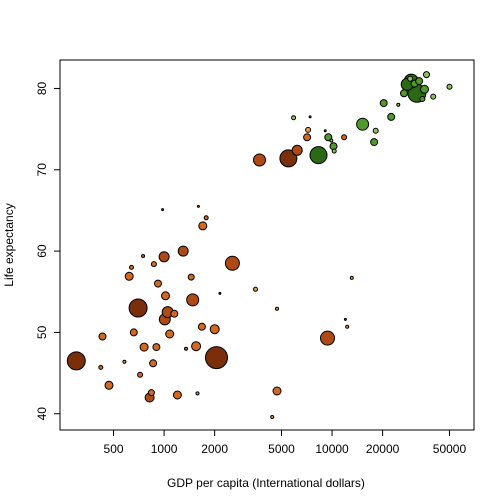 This screenshot has width=504, height=504. I want to click on x-axis-label: GDP per capita (International dollars), so click(266, 483).